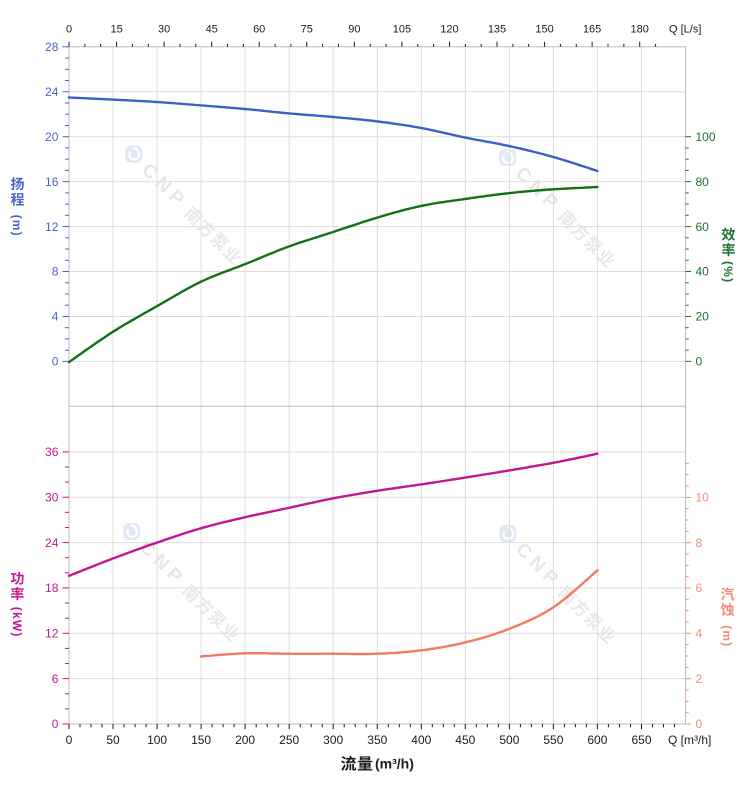  What do you see at coordinates (597, 740) in the screenshot?
I see `svg-text: 600` at bounding box center [597, 740].